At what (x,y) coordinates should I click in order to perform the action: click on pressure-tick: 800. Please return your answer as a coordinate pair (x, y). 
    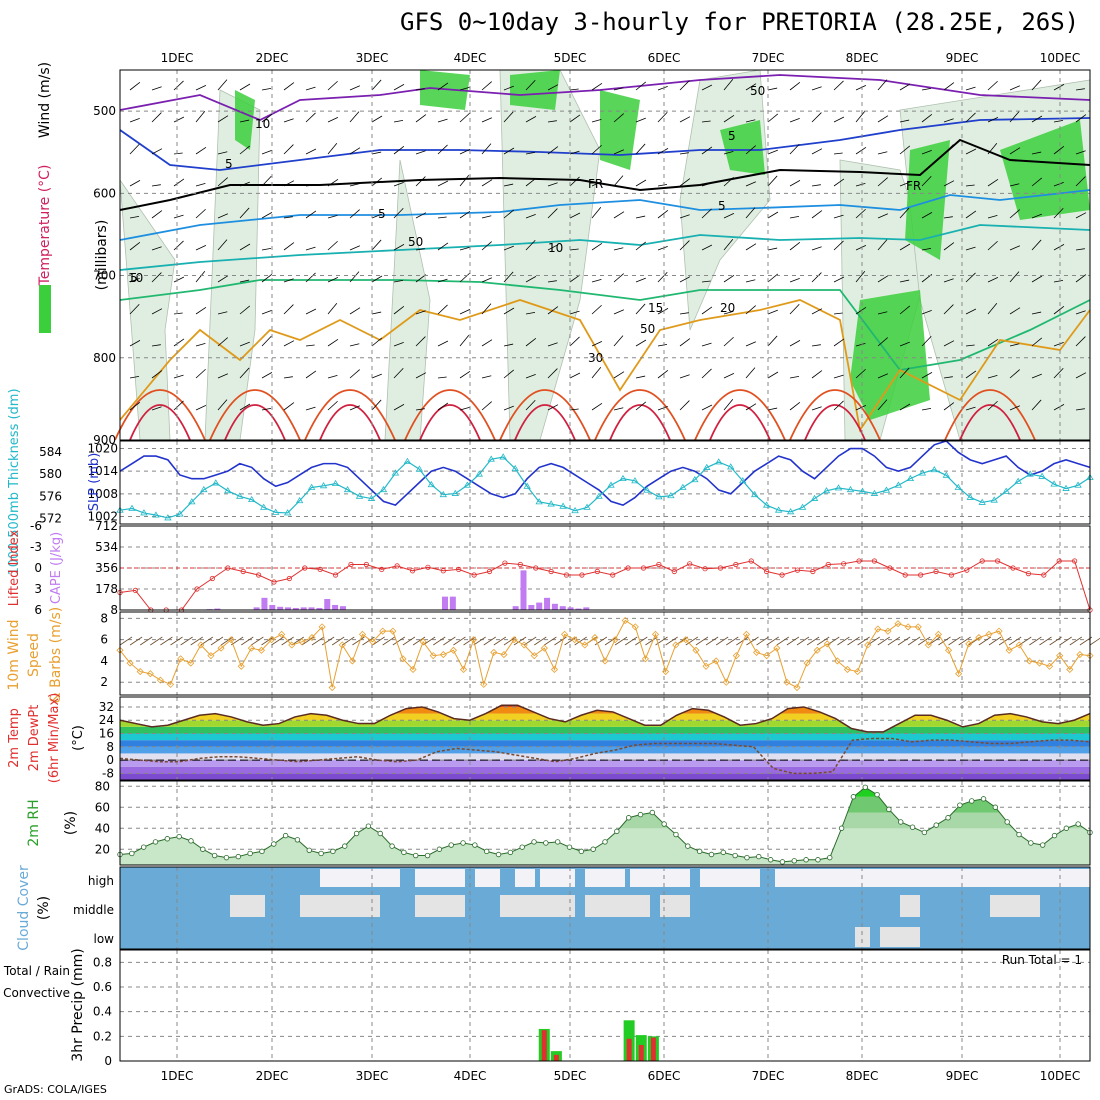
    Looking at the image, I should click on (104, 358).